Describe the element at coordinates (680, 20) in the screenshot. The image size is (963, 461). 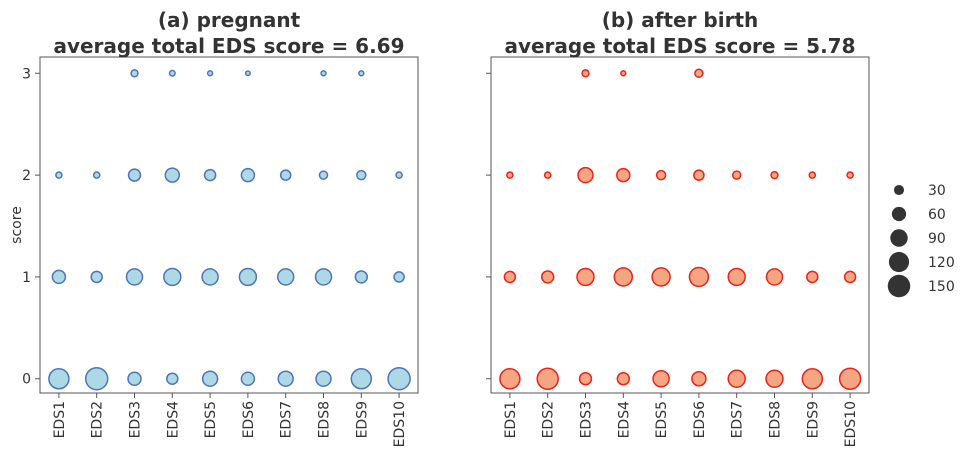
I see `chart-title: (b) after birth` at that location.